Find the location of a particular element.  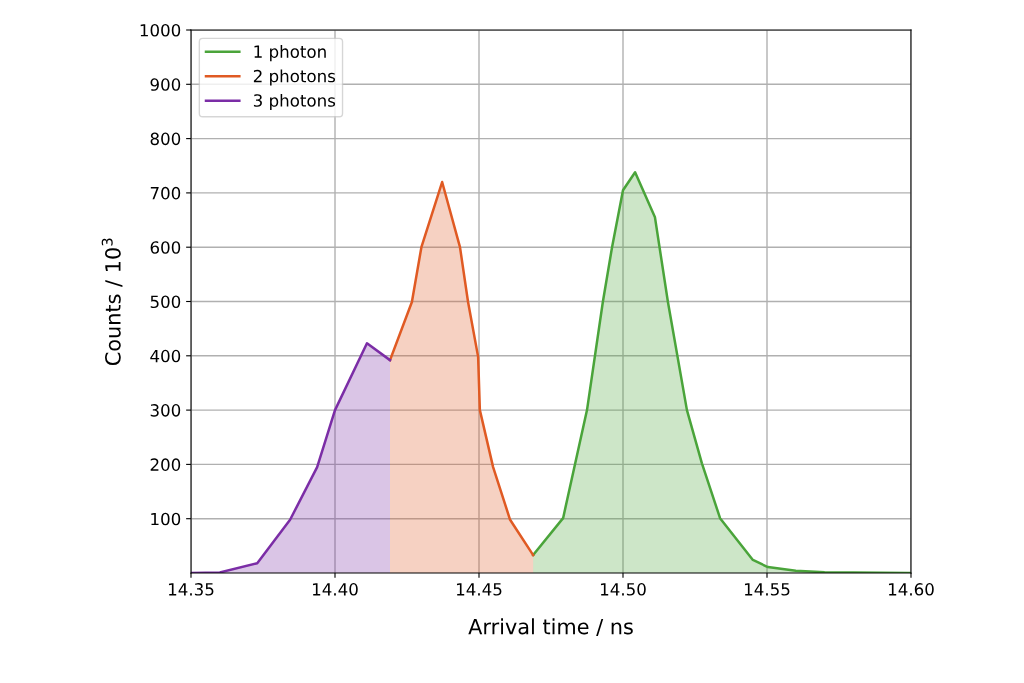

x-tick-label: 14.50 is located at coordinates (623, 589).